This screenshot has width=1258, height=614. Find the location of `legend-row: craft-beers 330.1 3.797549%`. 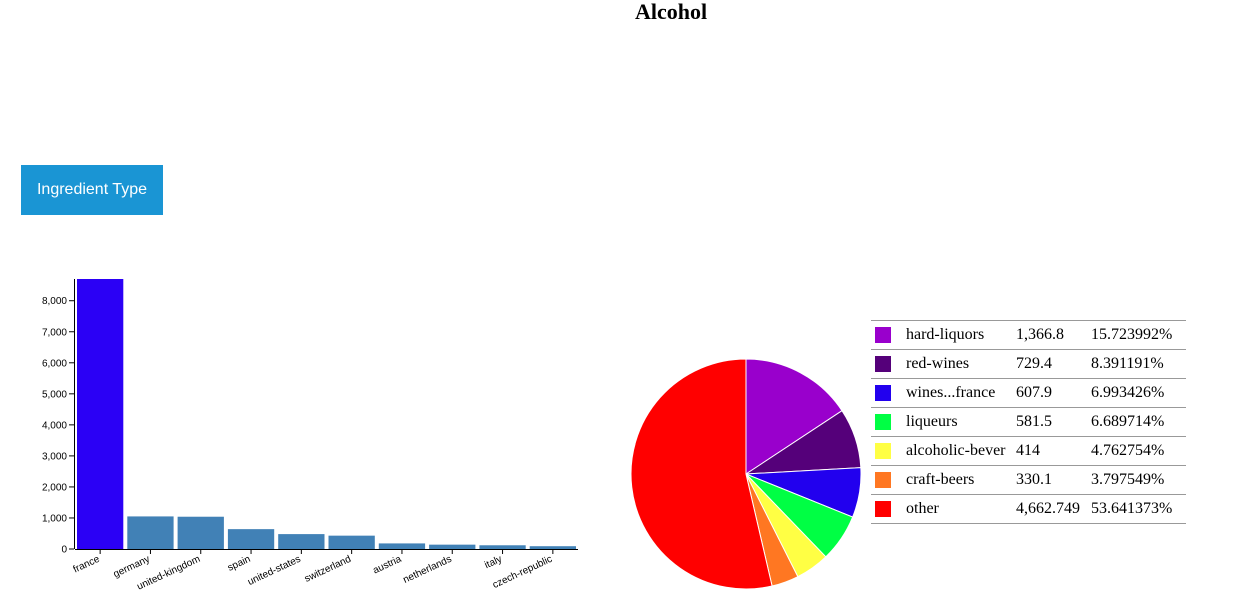

legend-row: craft-beers 330.1 3.797549% is located at coordinates (1028, 480).